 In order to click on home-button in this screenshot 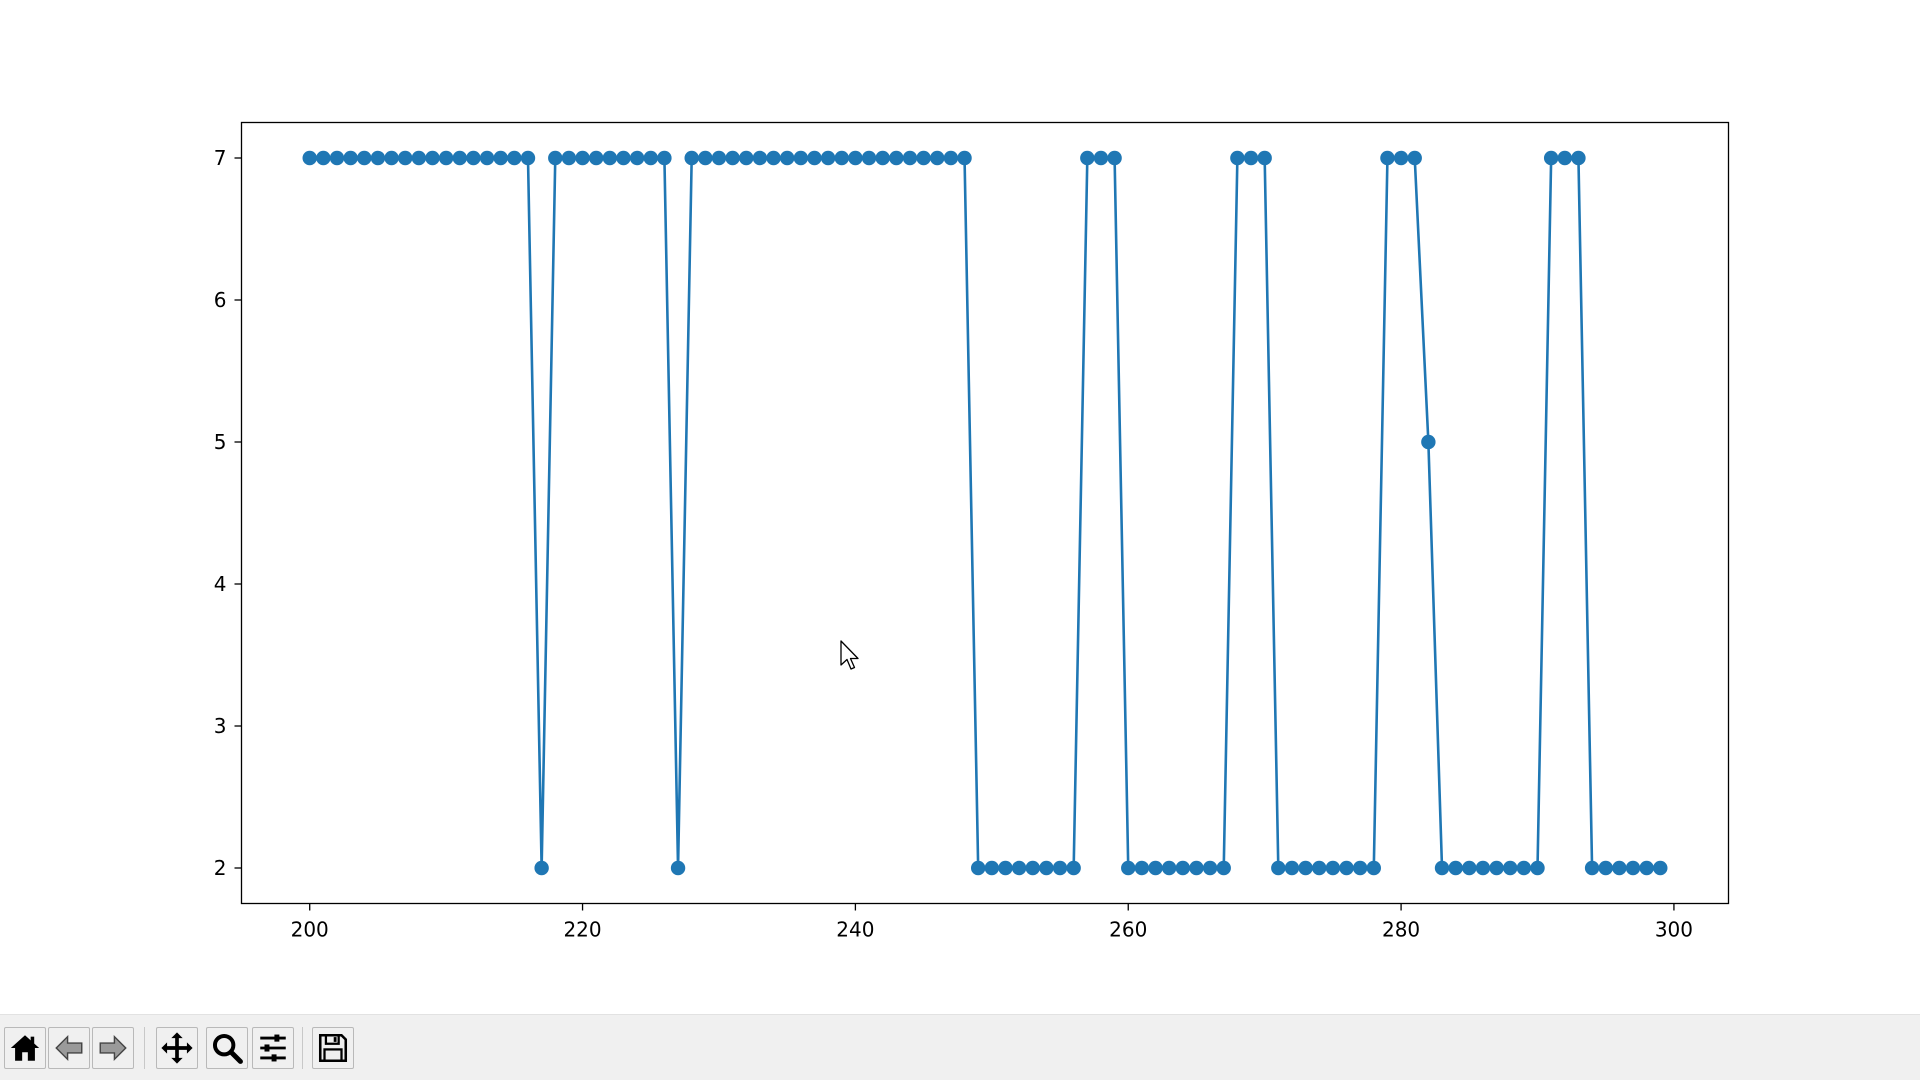, I will do `click(25, 1048)`.